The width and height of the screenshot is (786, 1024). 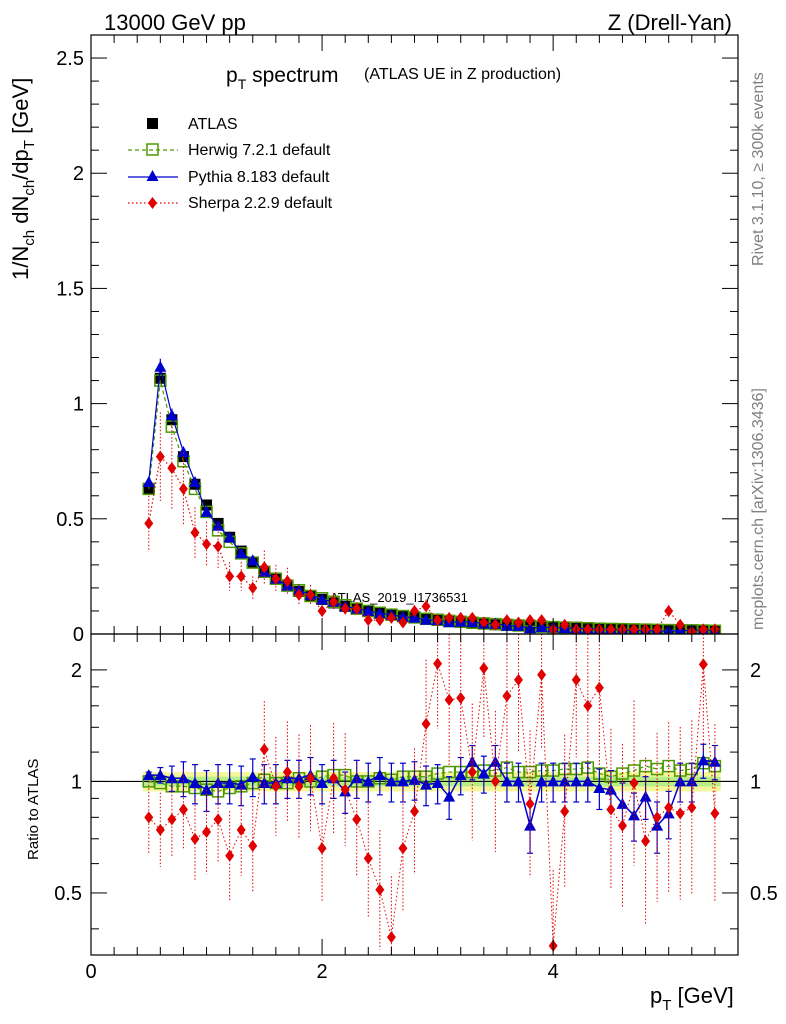 What do you see at coordinates (213, 124) in the screenshot?
I see `legend-label-atlas: ATLAS` at bounding box center [213, 124].